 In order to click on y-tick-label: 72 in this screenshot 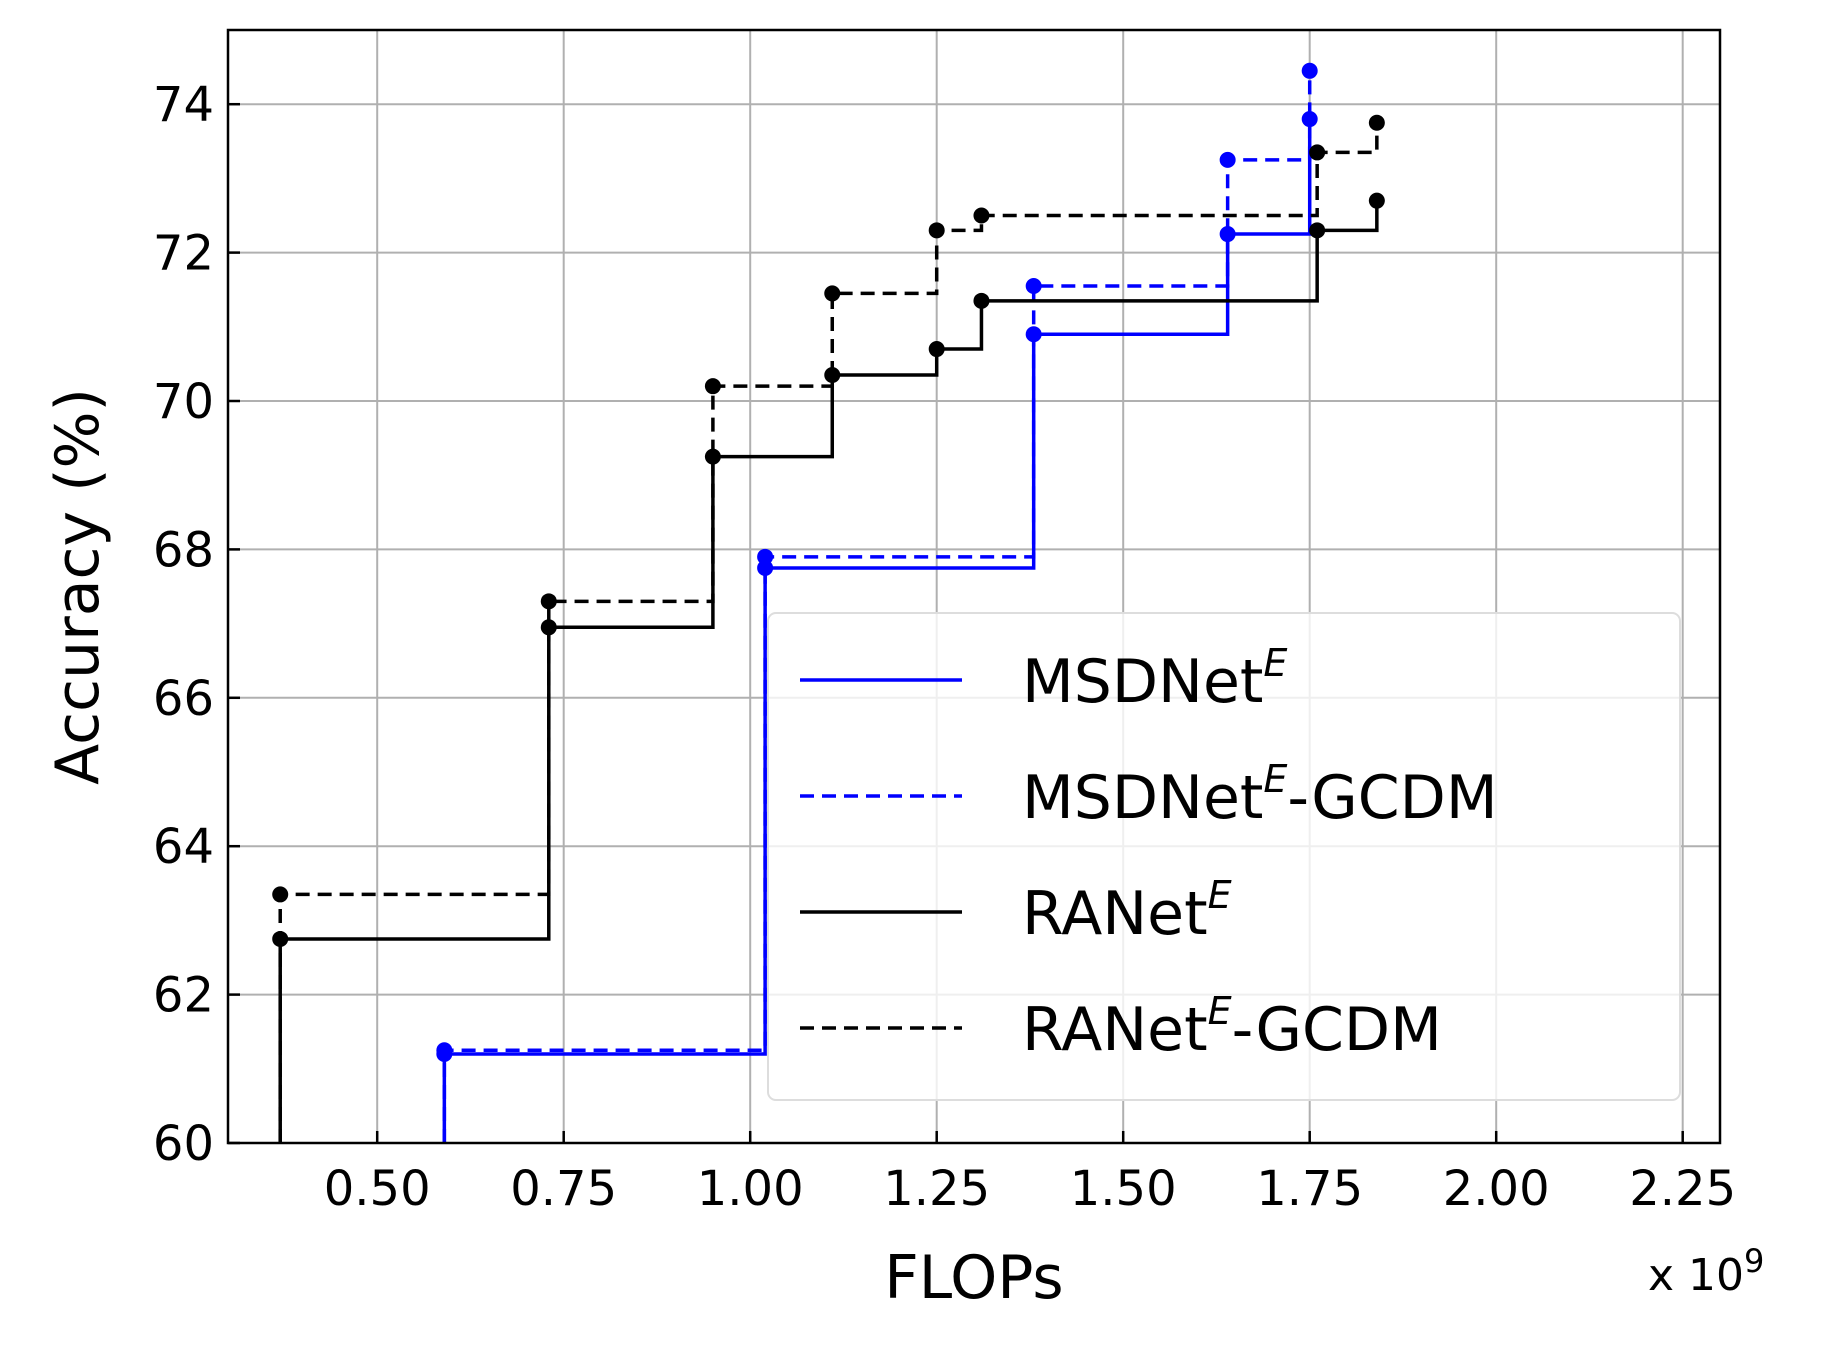, I will do `click(183, 254)`.